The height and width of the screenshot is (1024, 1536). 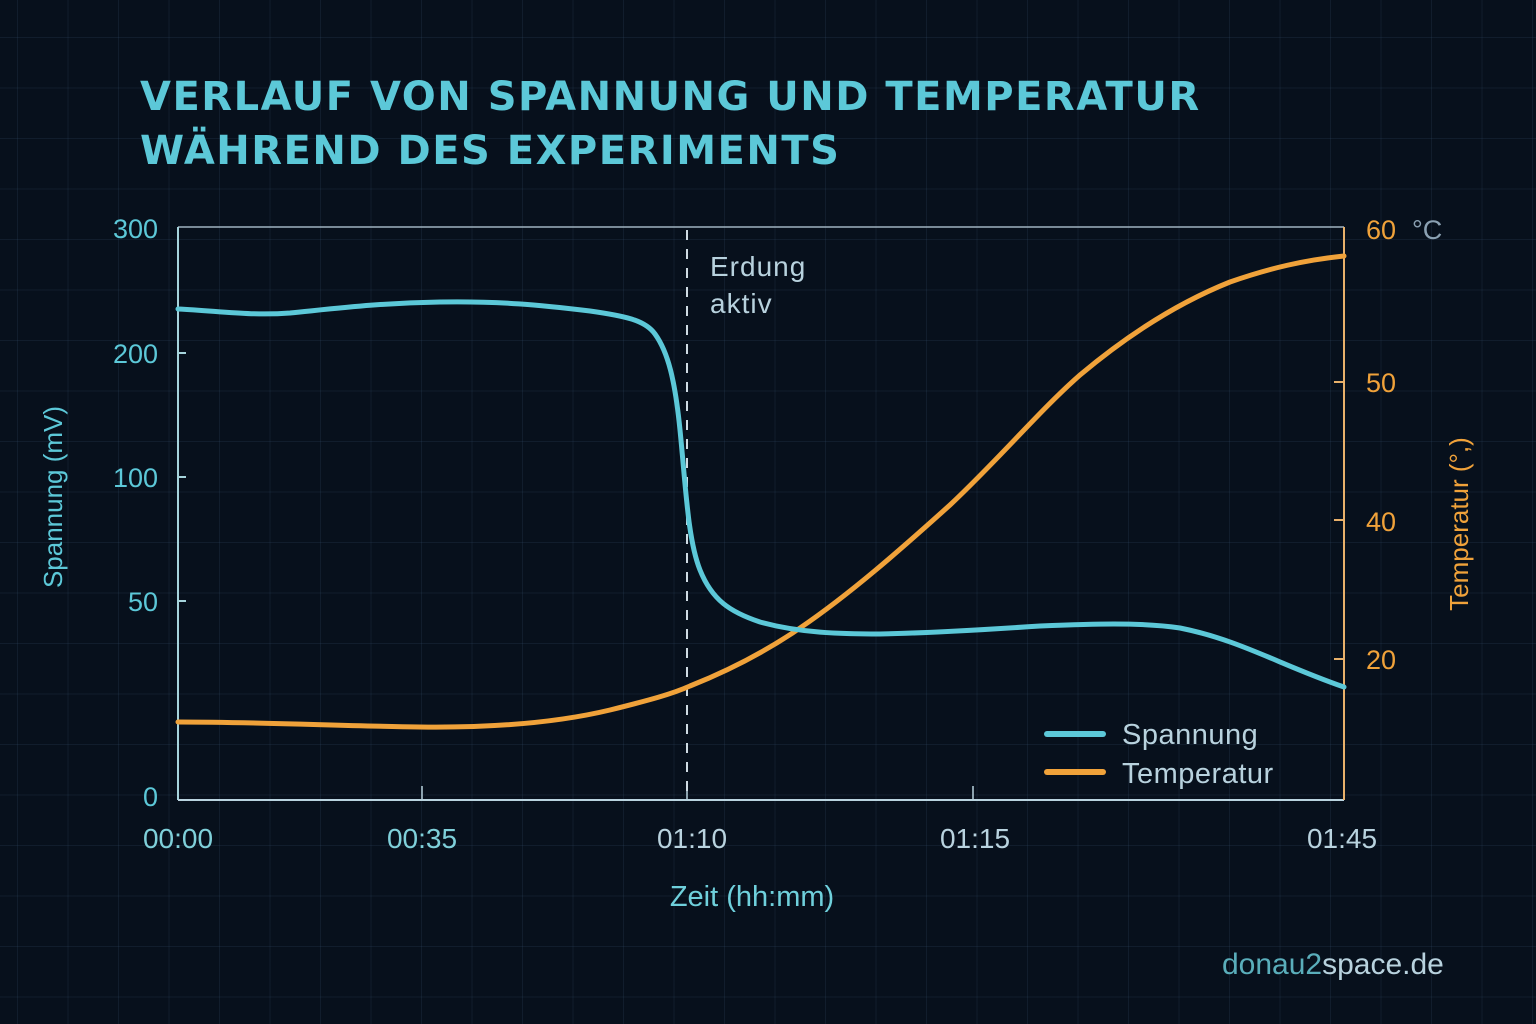 What do you see at coordinates (422, 838) in the screenshot?
I see `x-tick-0035: 00:35` at bounding box center [422, 838].